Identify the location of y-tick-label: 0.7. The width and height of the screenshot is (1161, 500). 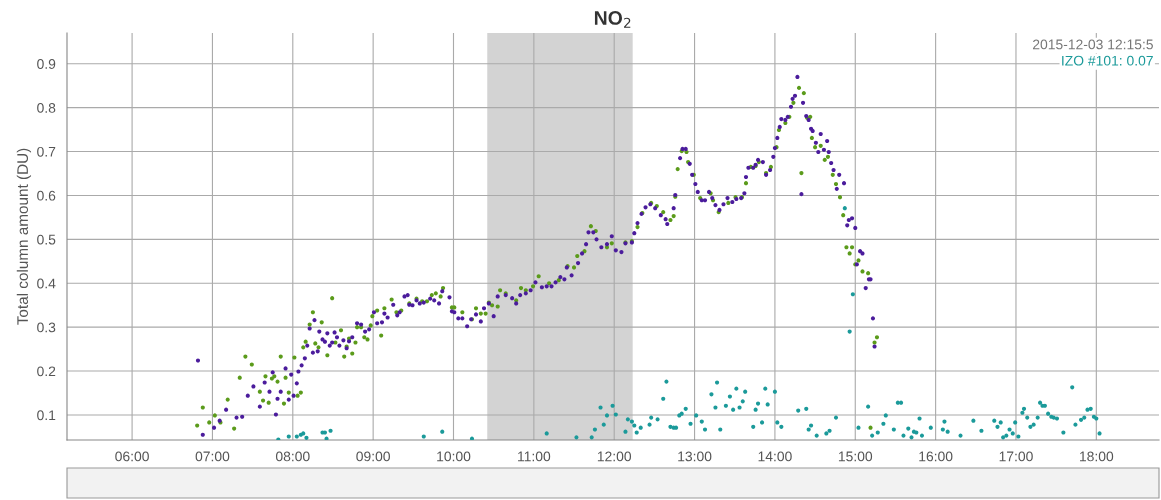
(46, 151).